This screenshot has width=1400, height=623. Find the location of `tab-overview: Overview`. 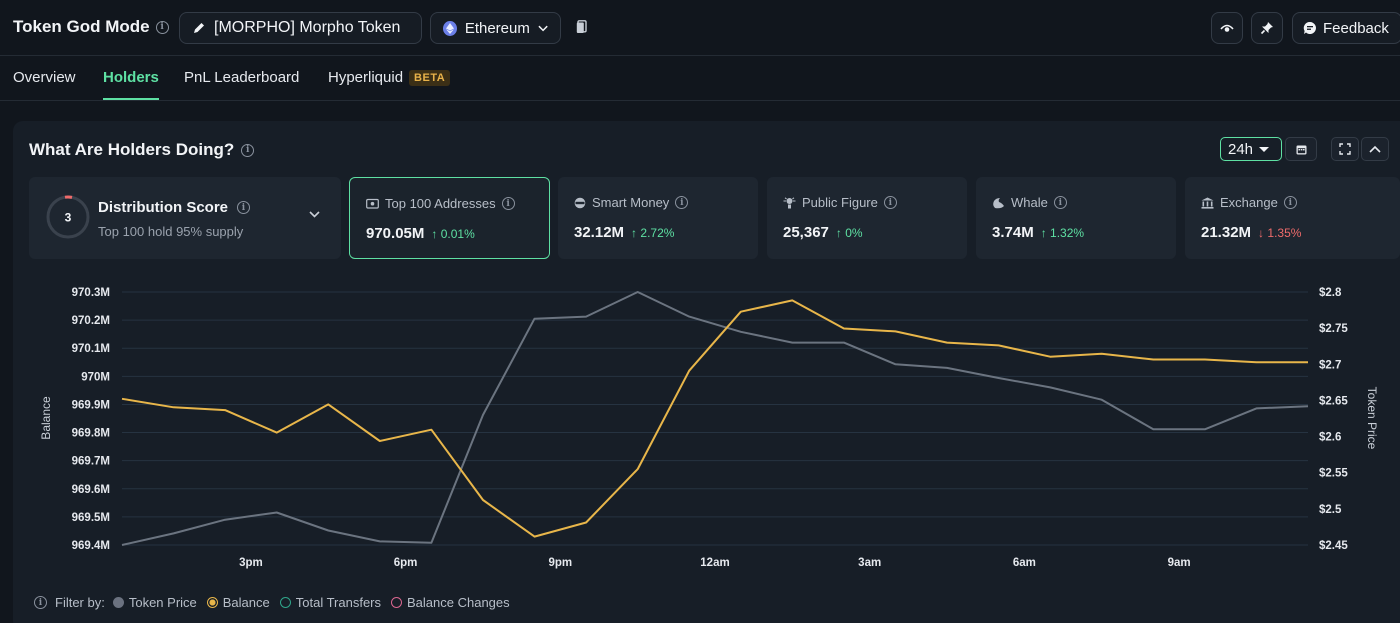

tab-overview: Overview is located at coordinates (44, 84).